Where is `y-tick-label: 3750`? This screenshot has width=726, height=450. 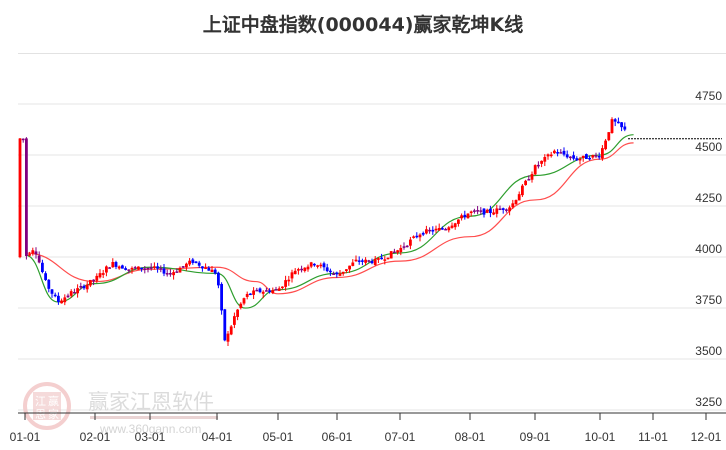
y-tick-label: 3750 is located at coordinates (708, 300).